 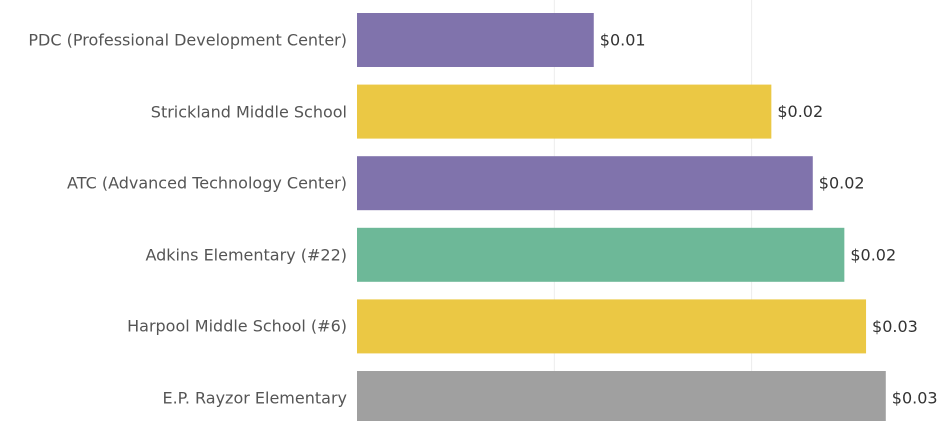 What do you see at coordinates (248, 112) in the screenshot?
I see `category-label: Strickland Middle School` at bounding box center [248, 112].